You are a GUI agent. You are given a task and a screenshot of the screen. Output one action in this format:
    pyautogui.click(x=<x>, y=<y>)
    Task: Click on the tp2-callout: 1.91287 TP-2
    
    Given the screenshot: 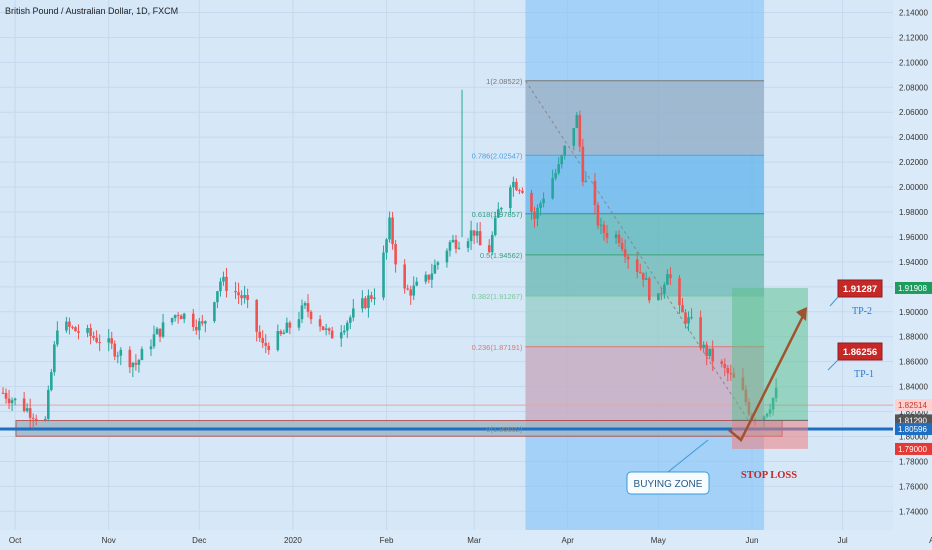 What is the action you would take?
    pyautogui.click(x=856, y=298)
    